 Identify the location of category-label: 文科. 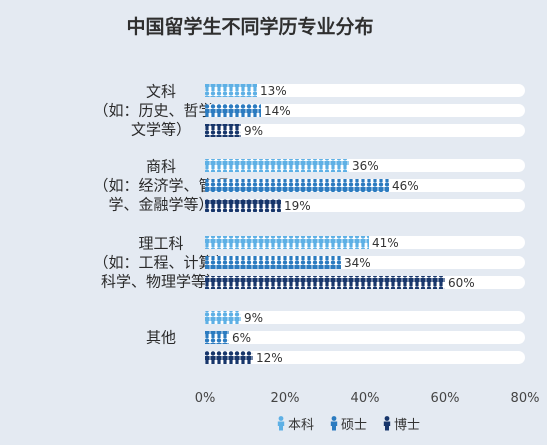
(161, 92).